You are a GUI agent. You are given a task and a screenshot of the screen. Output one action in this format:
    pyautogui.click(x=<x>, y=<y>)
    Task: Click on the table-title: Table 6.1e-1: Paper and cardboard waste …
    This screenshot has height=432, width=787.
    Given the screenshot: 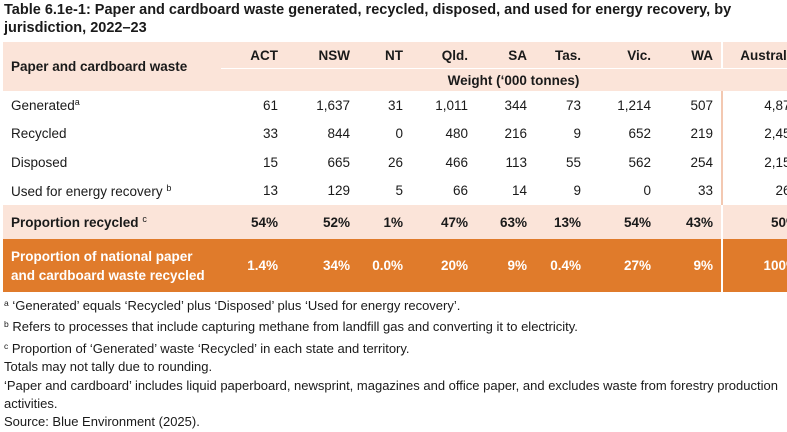 What is the action you would take?
    pyautogui.click(x=368, y=19)
    